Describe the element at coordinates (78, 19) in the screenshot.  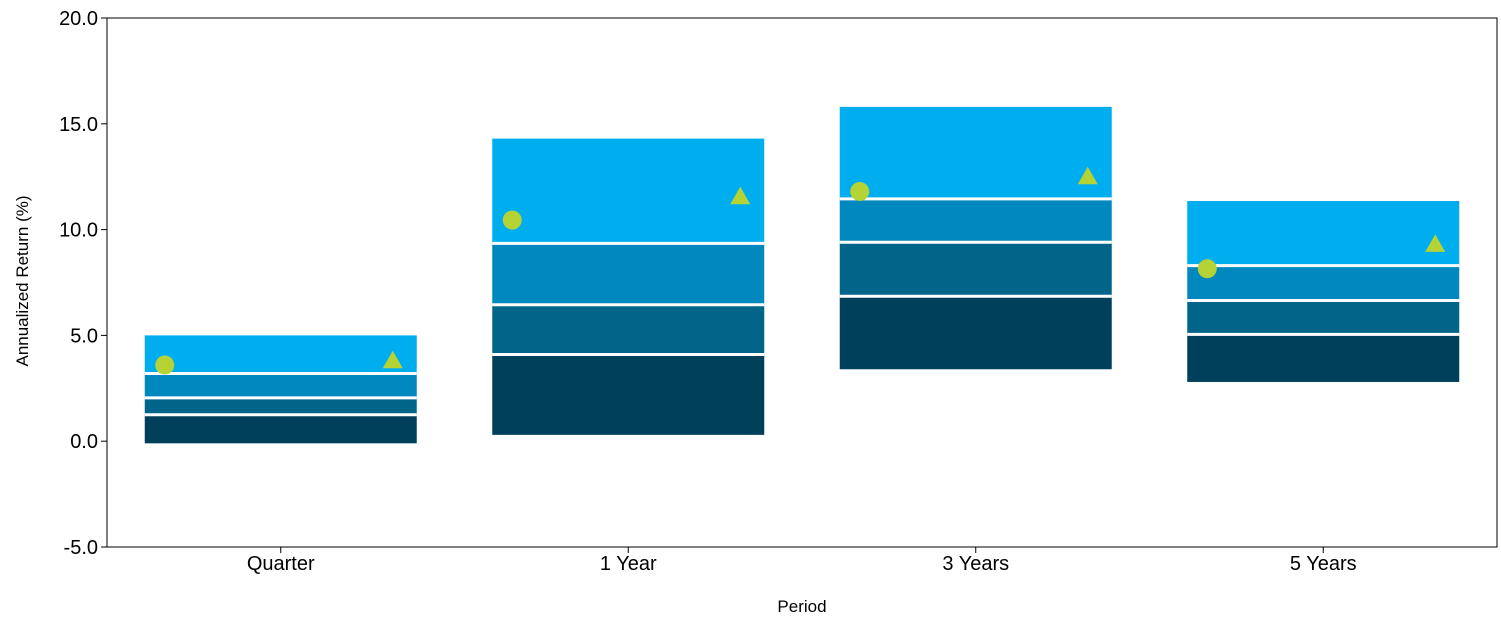
I see `y-tick-label: 20.0` at that location.